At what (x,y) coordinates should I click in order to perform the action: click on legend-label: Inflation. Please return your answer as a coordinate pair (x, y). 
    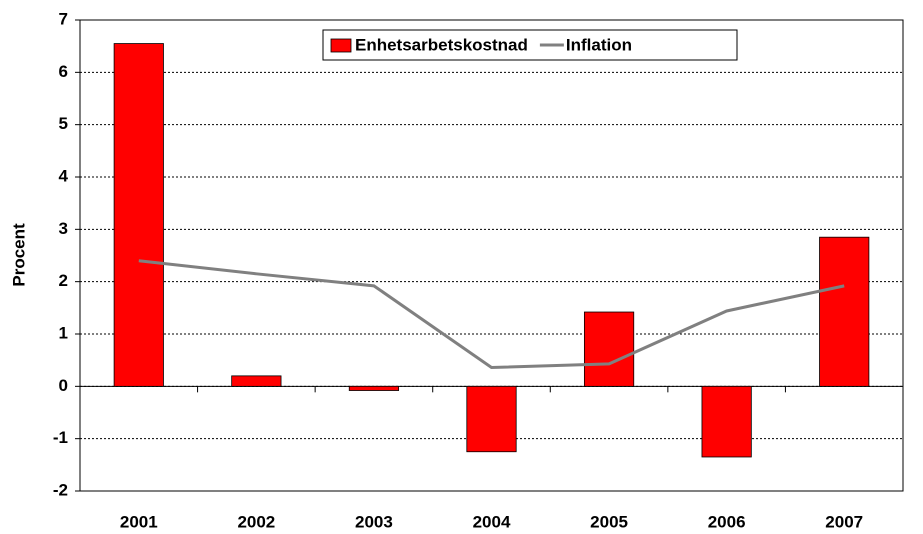
    Looking at the image, I should click on (599, 44).